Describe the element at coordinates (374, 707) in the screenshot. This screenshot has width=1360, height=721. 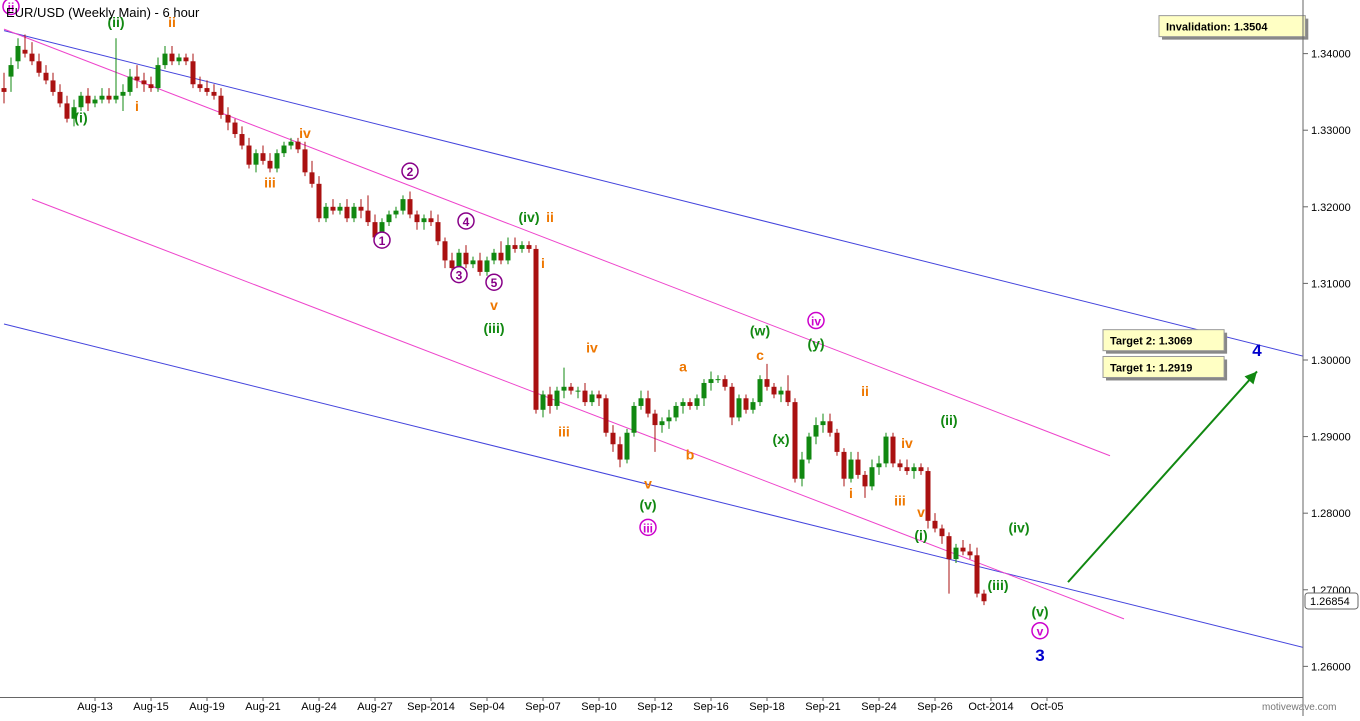
I see `x-tick-label: Aug-27` at that location.